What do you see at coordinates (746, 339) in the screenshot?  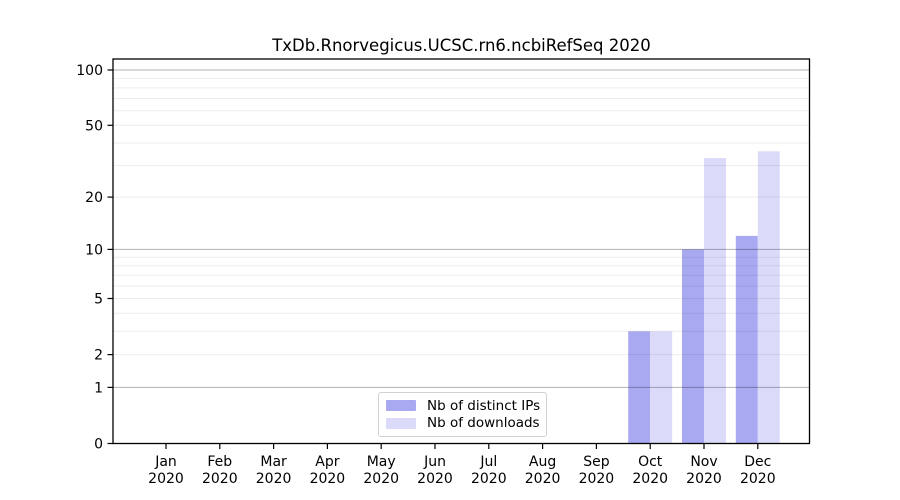 I see `bar-distinct-ips-dec` at bounding box center [746, 339].